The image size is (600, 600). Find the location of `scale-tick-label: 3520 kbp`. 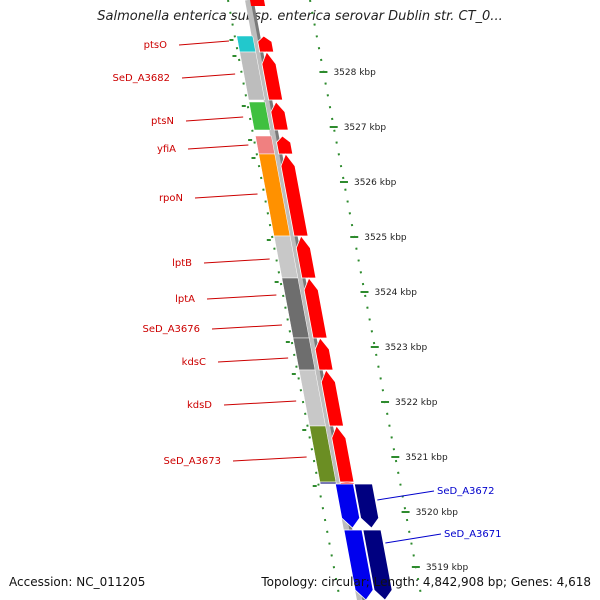

scale-tick-label: 3520 kbp is located at coordinates (437, 513).